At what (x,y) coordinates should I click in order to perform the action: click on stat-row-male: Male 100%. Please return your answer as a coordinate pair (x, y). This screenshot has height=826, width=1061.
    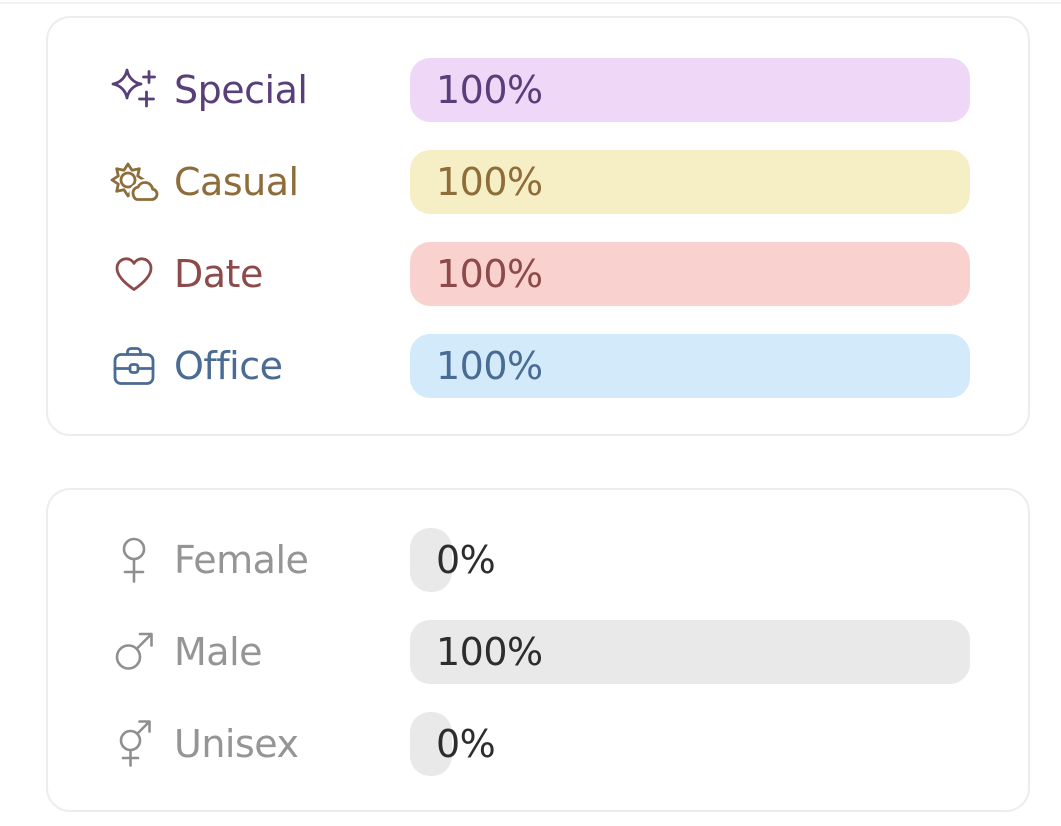
    Looking at the image, I should click on (539, 652).